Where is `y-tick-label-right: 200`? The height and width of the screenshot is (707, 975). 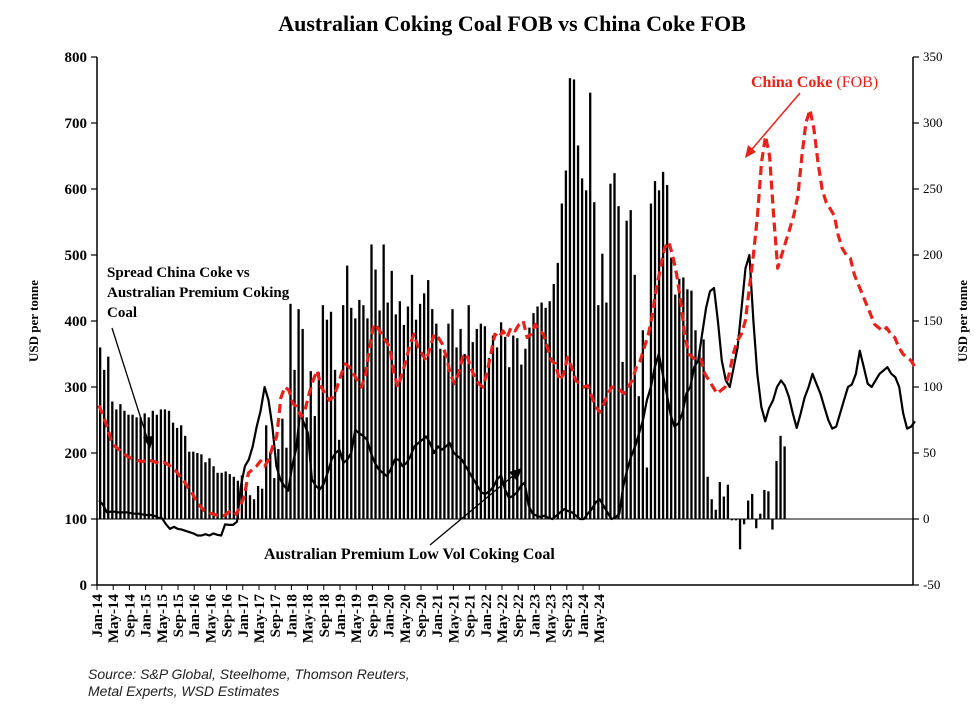
y-tick-label-right: 200 is located at coordinates (933, 254).